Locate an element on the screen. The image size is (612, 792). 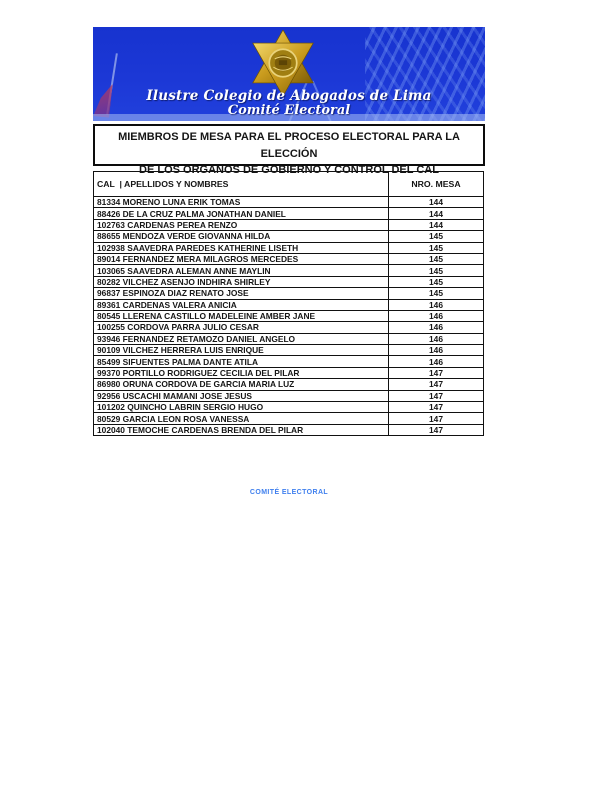
table-row: 90109 VILCHEZ HERRERA LUIS ENRIQUE 146 is located at coordinates (288, 350).